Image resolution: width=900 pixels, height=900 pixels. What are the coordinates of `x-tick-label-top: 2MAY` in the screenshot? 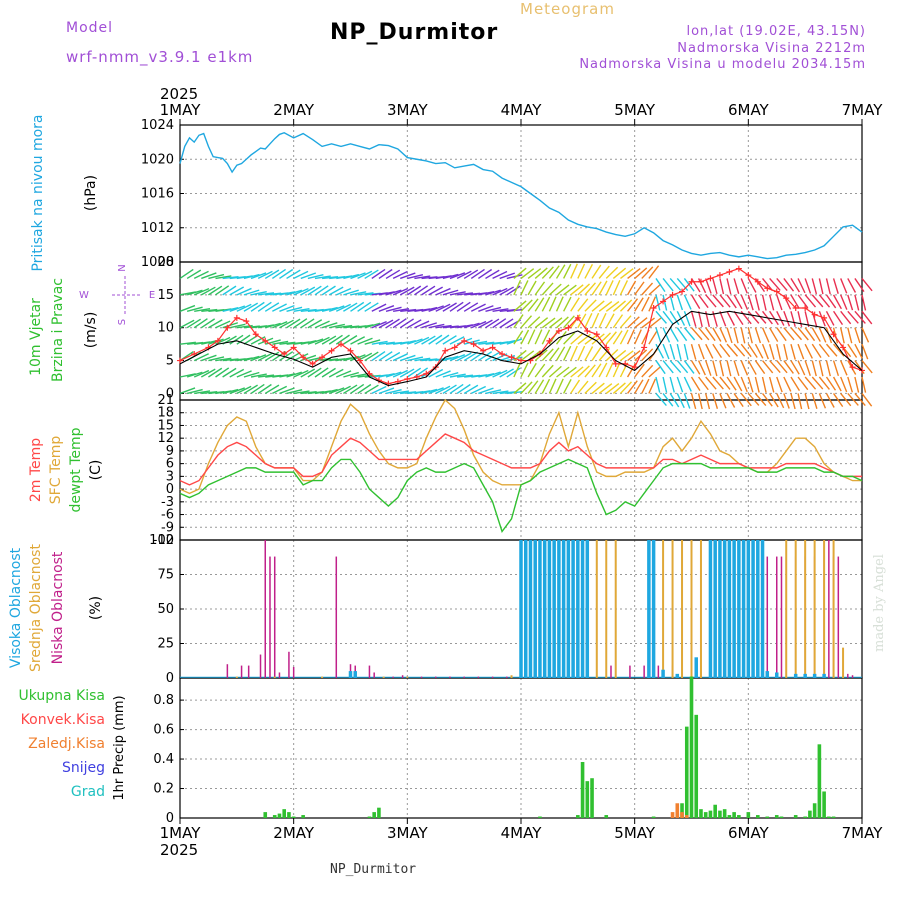 It's located at (294, 110).